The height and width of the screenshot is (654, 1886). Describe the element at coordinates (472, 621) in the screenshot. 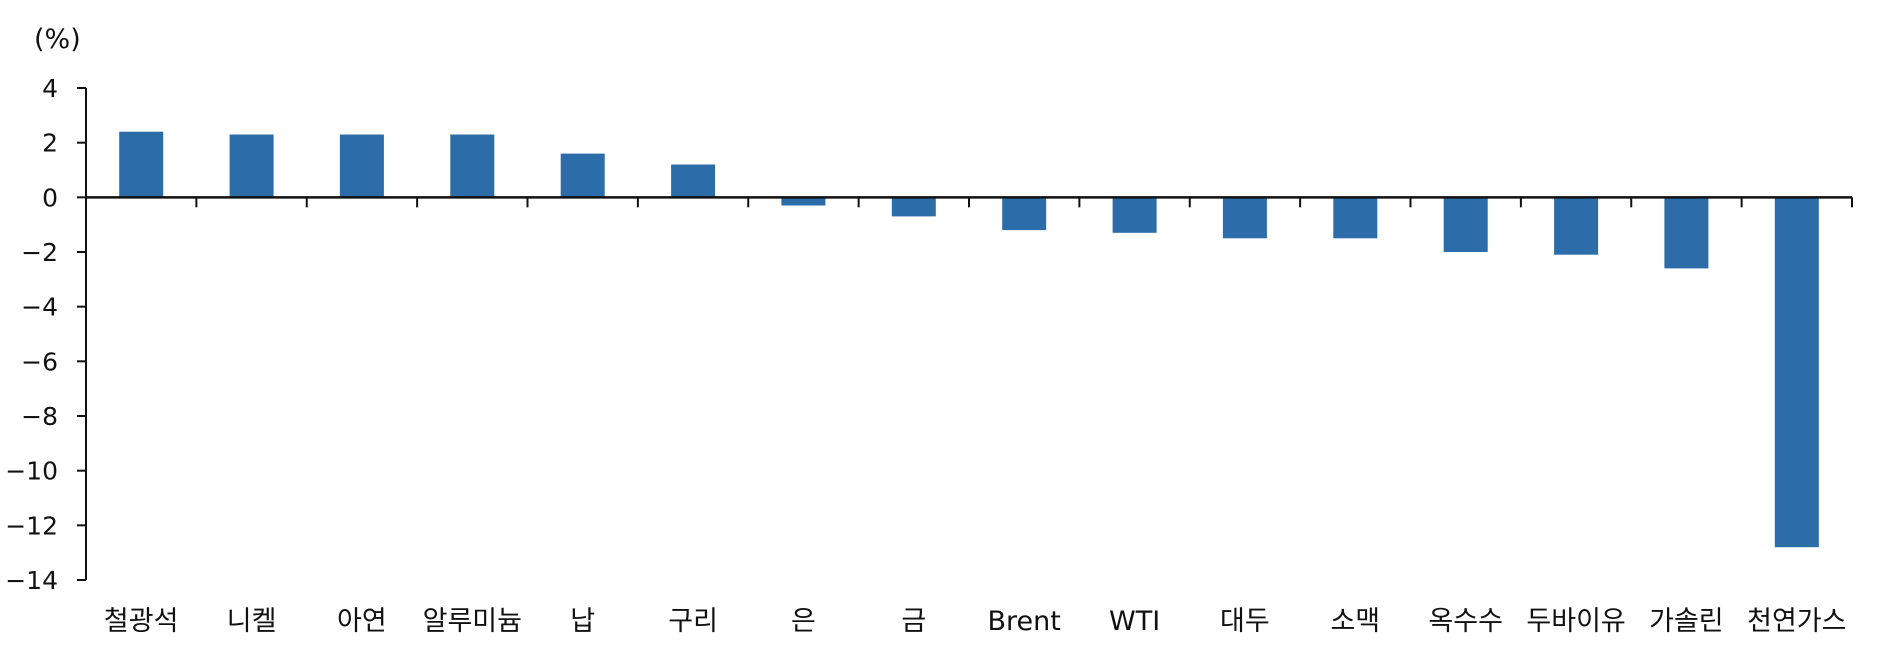

I see `category-label-3: 알루미늄` at that location.